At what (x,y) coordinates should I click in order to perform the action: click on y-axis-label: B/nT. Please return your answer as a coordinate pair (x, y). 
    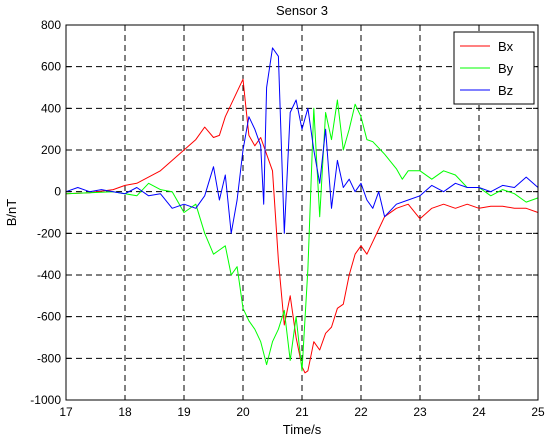
    Looking at the image, I should click on (11, 213).